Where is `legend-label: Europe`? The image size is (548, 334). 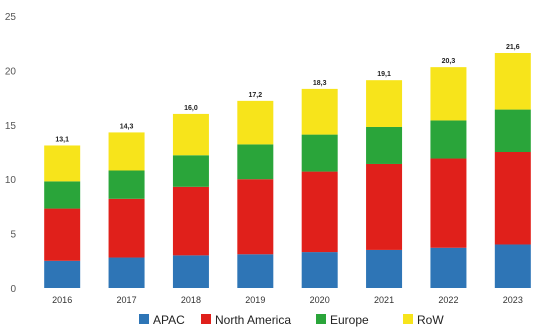 legend-label: Europe is located at coordinates (349, 320).